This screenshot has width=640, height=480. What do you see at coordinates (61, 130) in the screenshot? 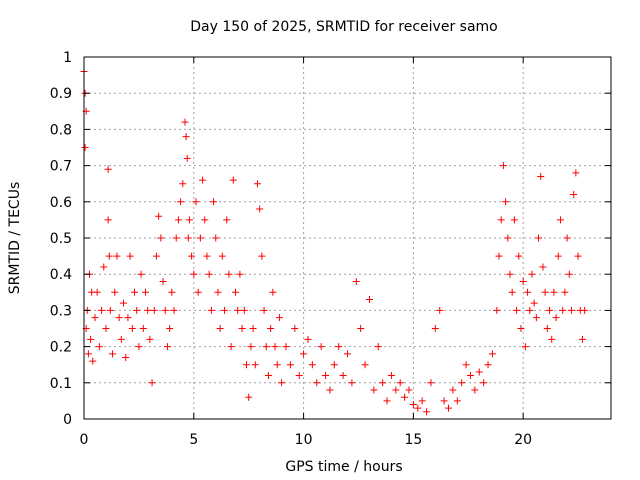
I see `y-tick-label: 0.8` at bounding box center [61, 130].